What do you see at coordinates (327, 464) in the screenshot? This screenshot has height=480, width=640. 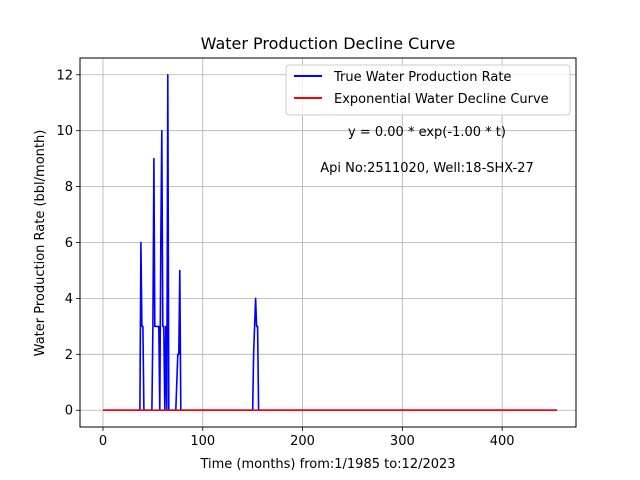 I see `x-axis-label: Time (months) from:1/1985 to:12/2023` at bounding box center [327, 464].